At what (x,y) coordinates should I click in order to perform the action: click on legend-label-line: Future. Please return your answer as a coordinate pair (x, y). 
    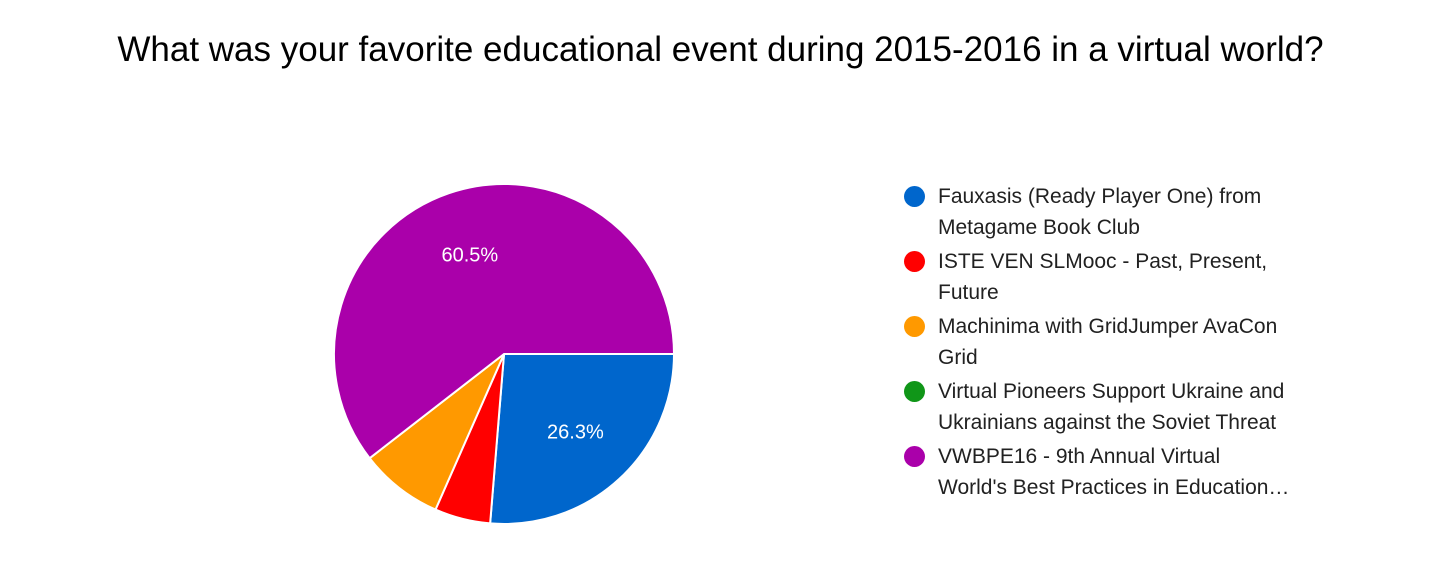
    Looking at the image, I should click on (968, 292).